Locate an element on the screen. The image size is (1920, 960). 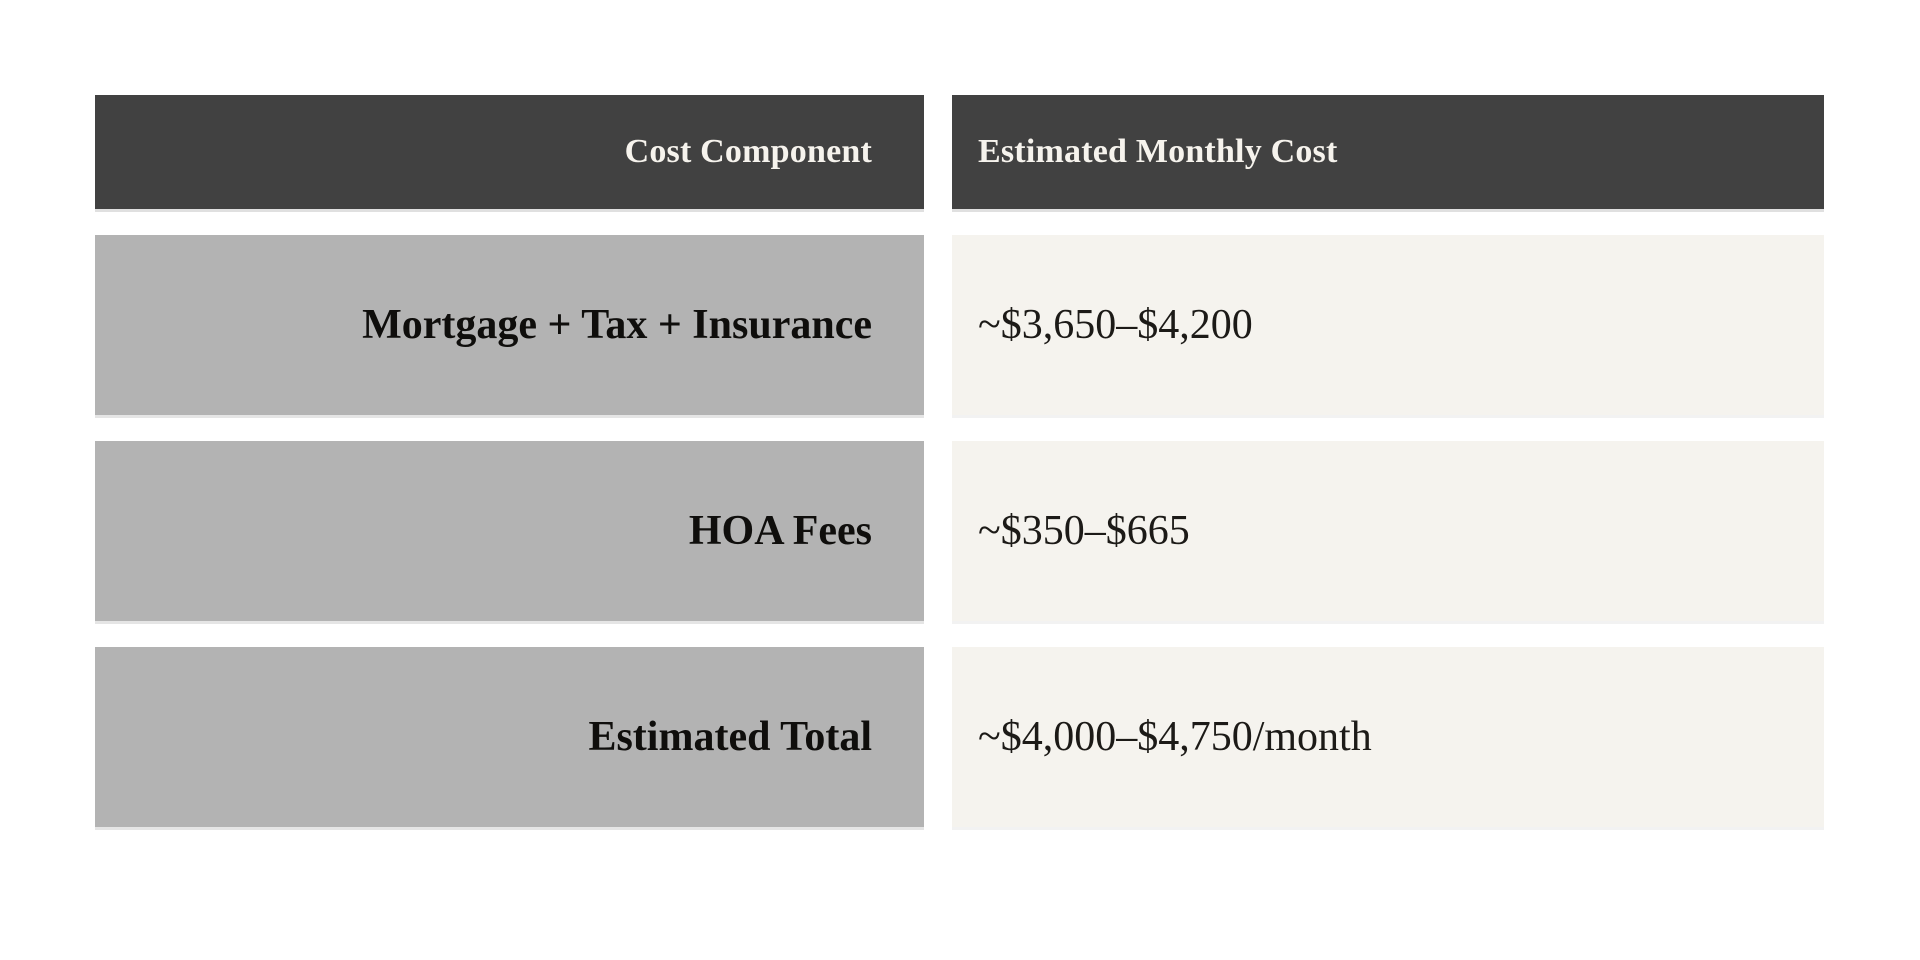
col-header-estimated-monthly-cost: Estimated Monthly Cost is located at coordinates (1388, 152).